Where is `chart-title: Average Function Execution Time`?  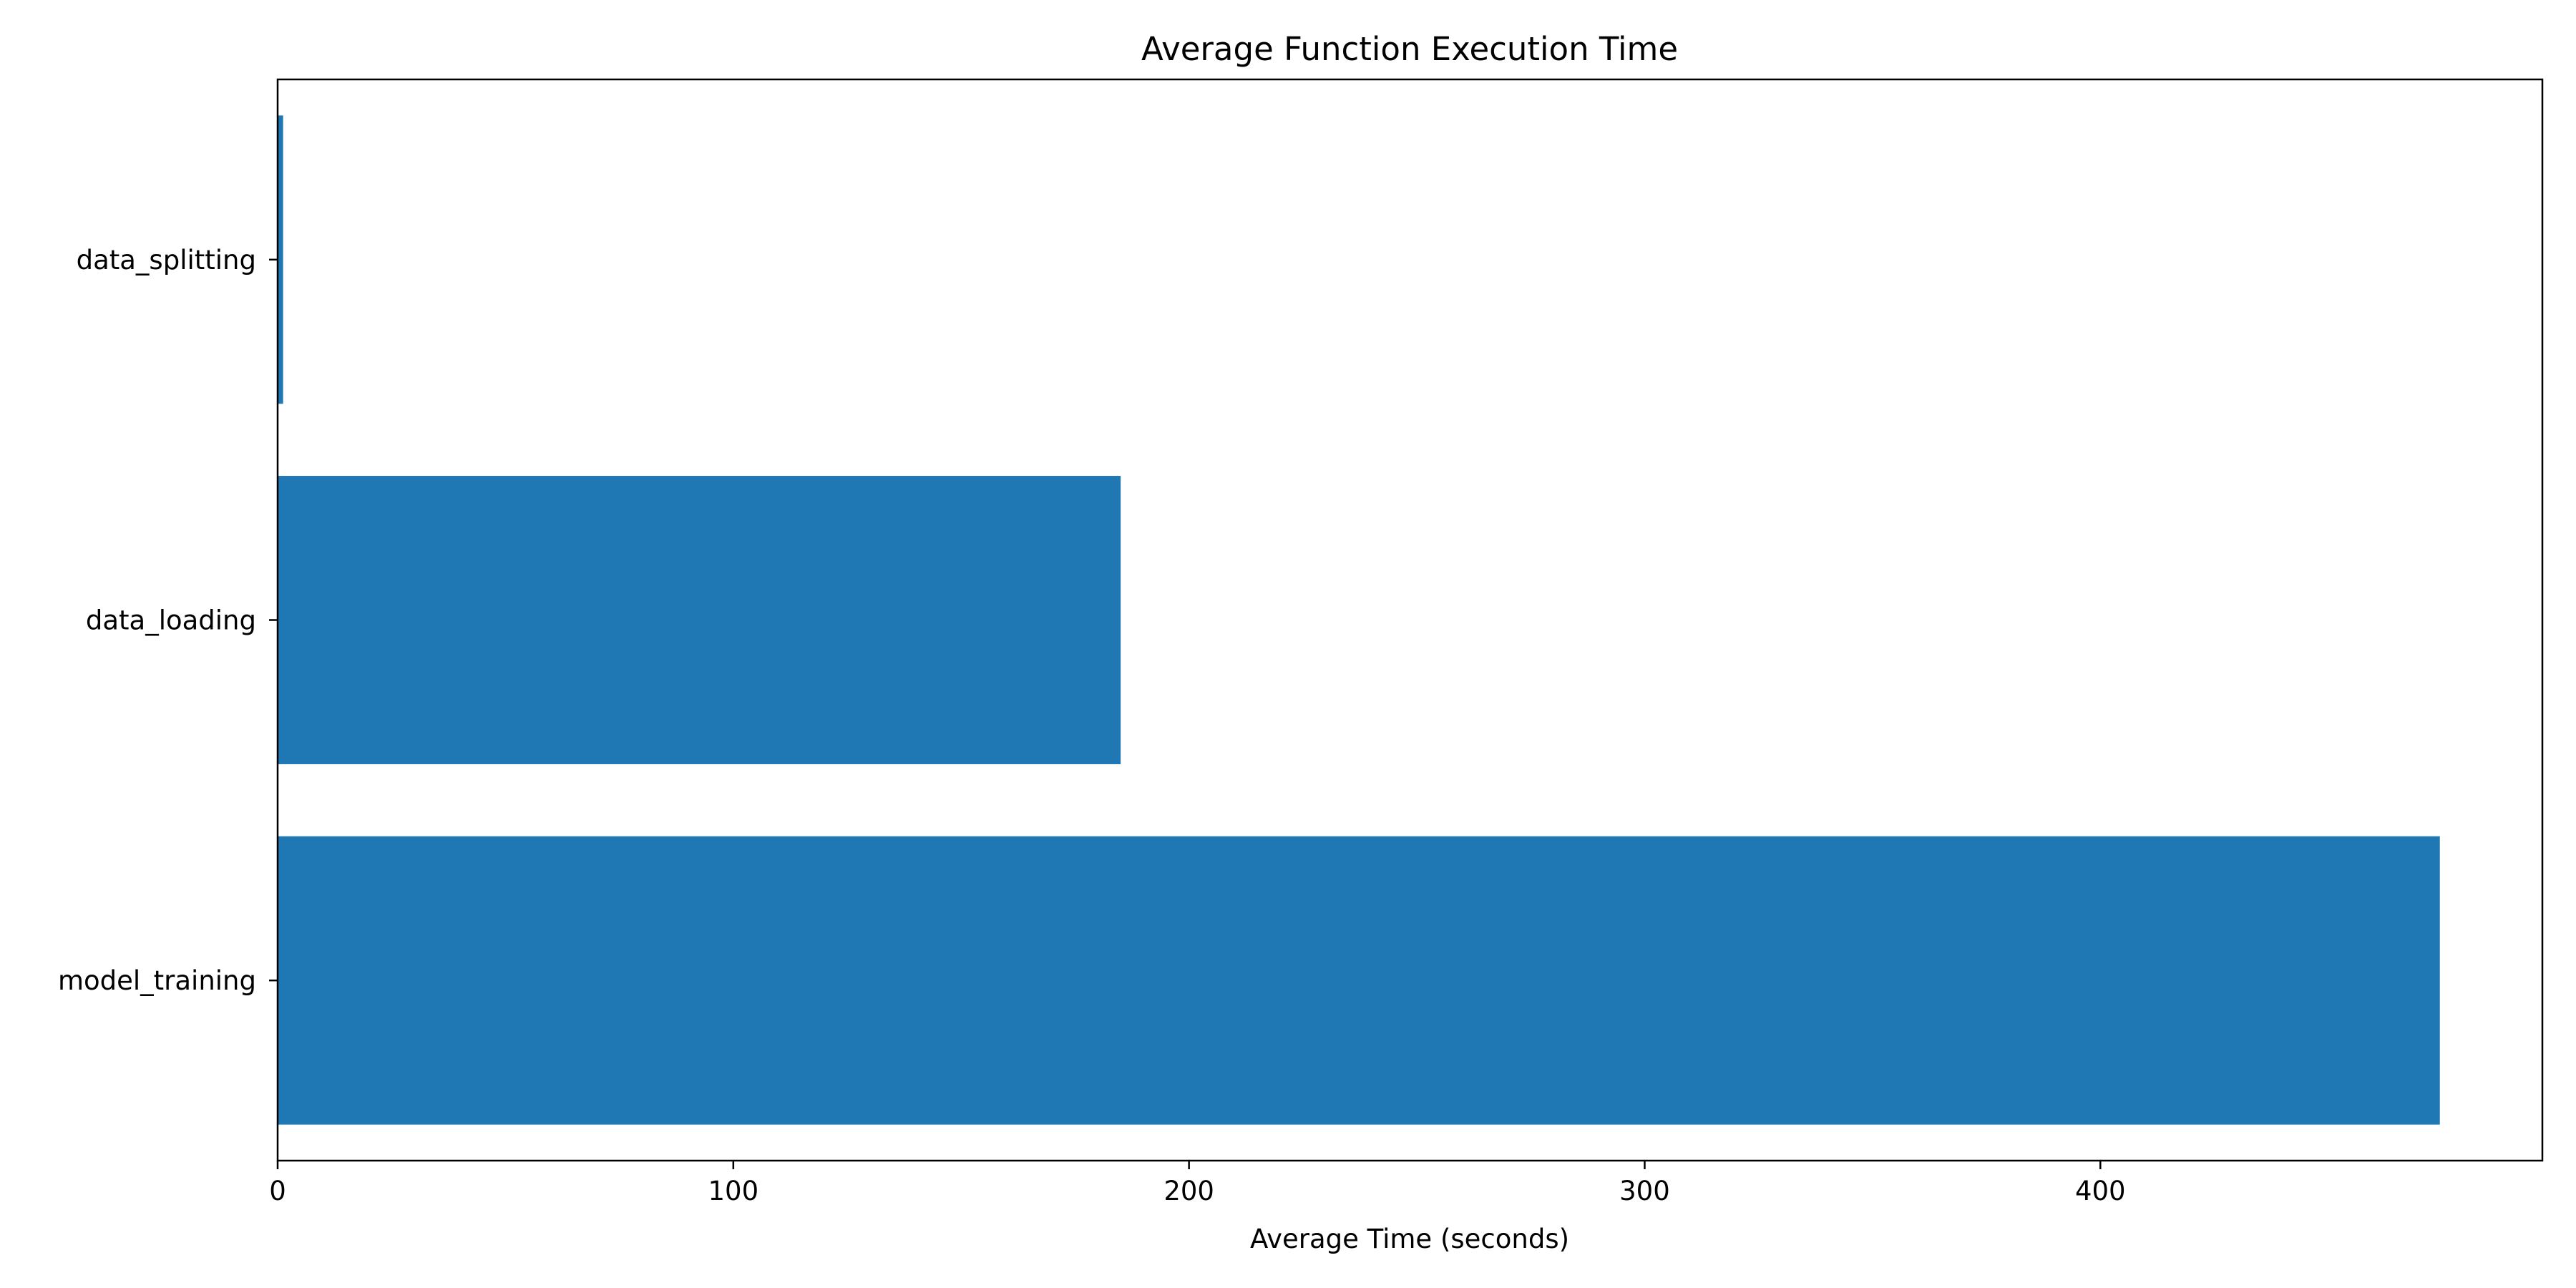
chart-title: Average Function Execution Time is located at coordinates (1409, 49).